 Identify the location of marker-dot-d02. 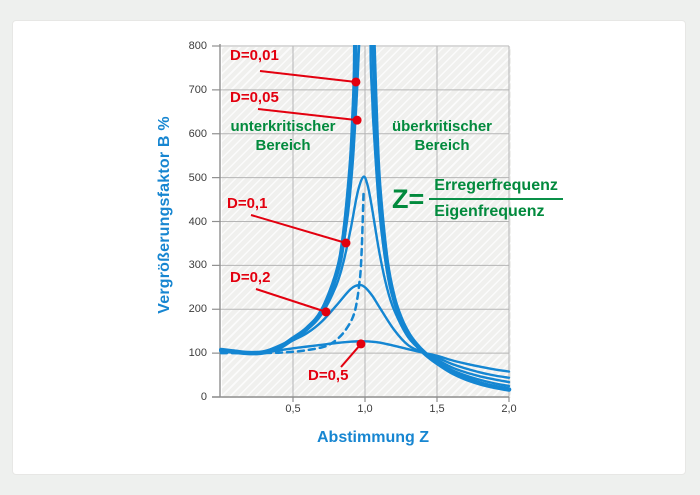
(326, 312).